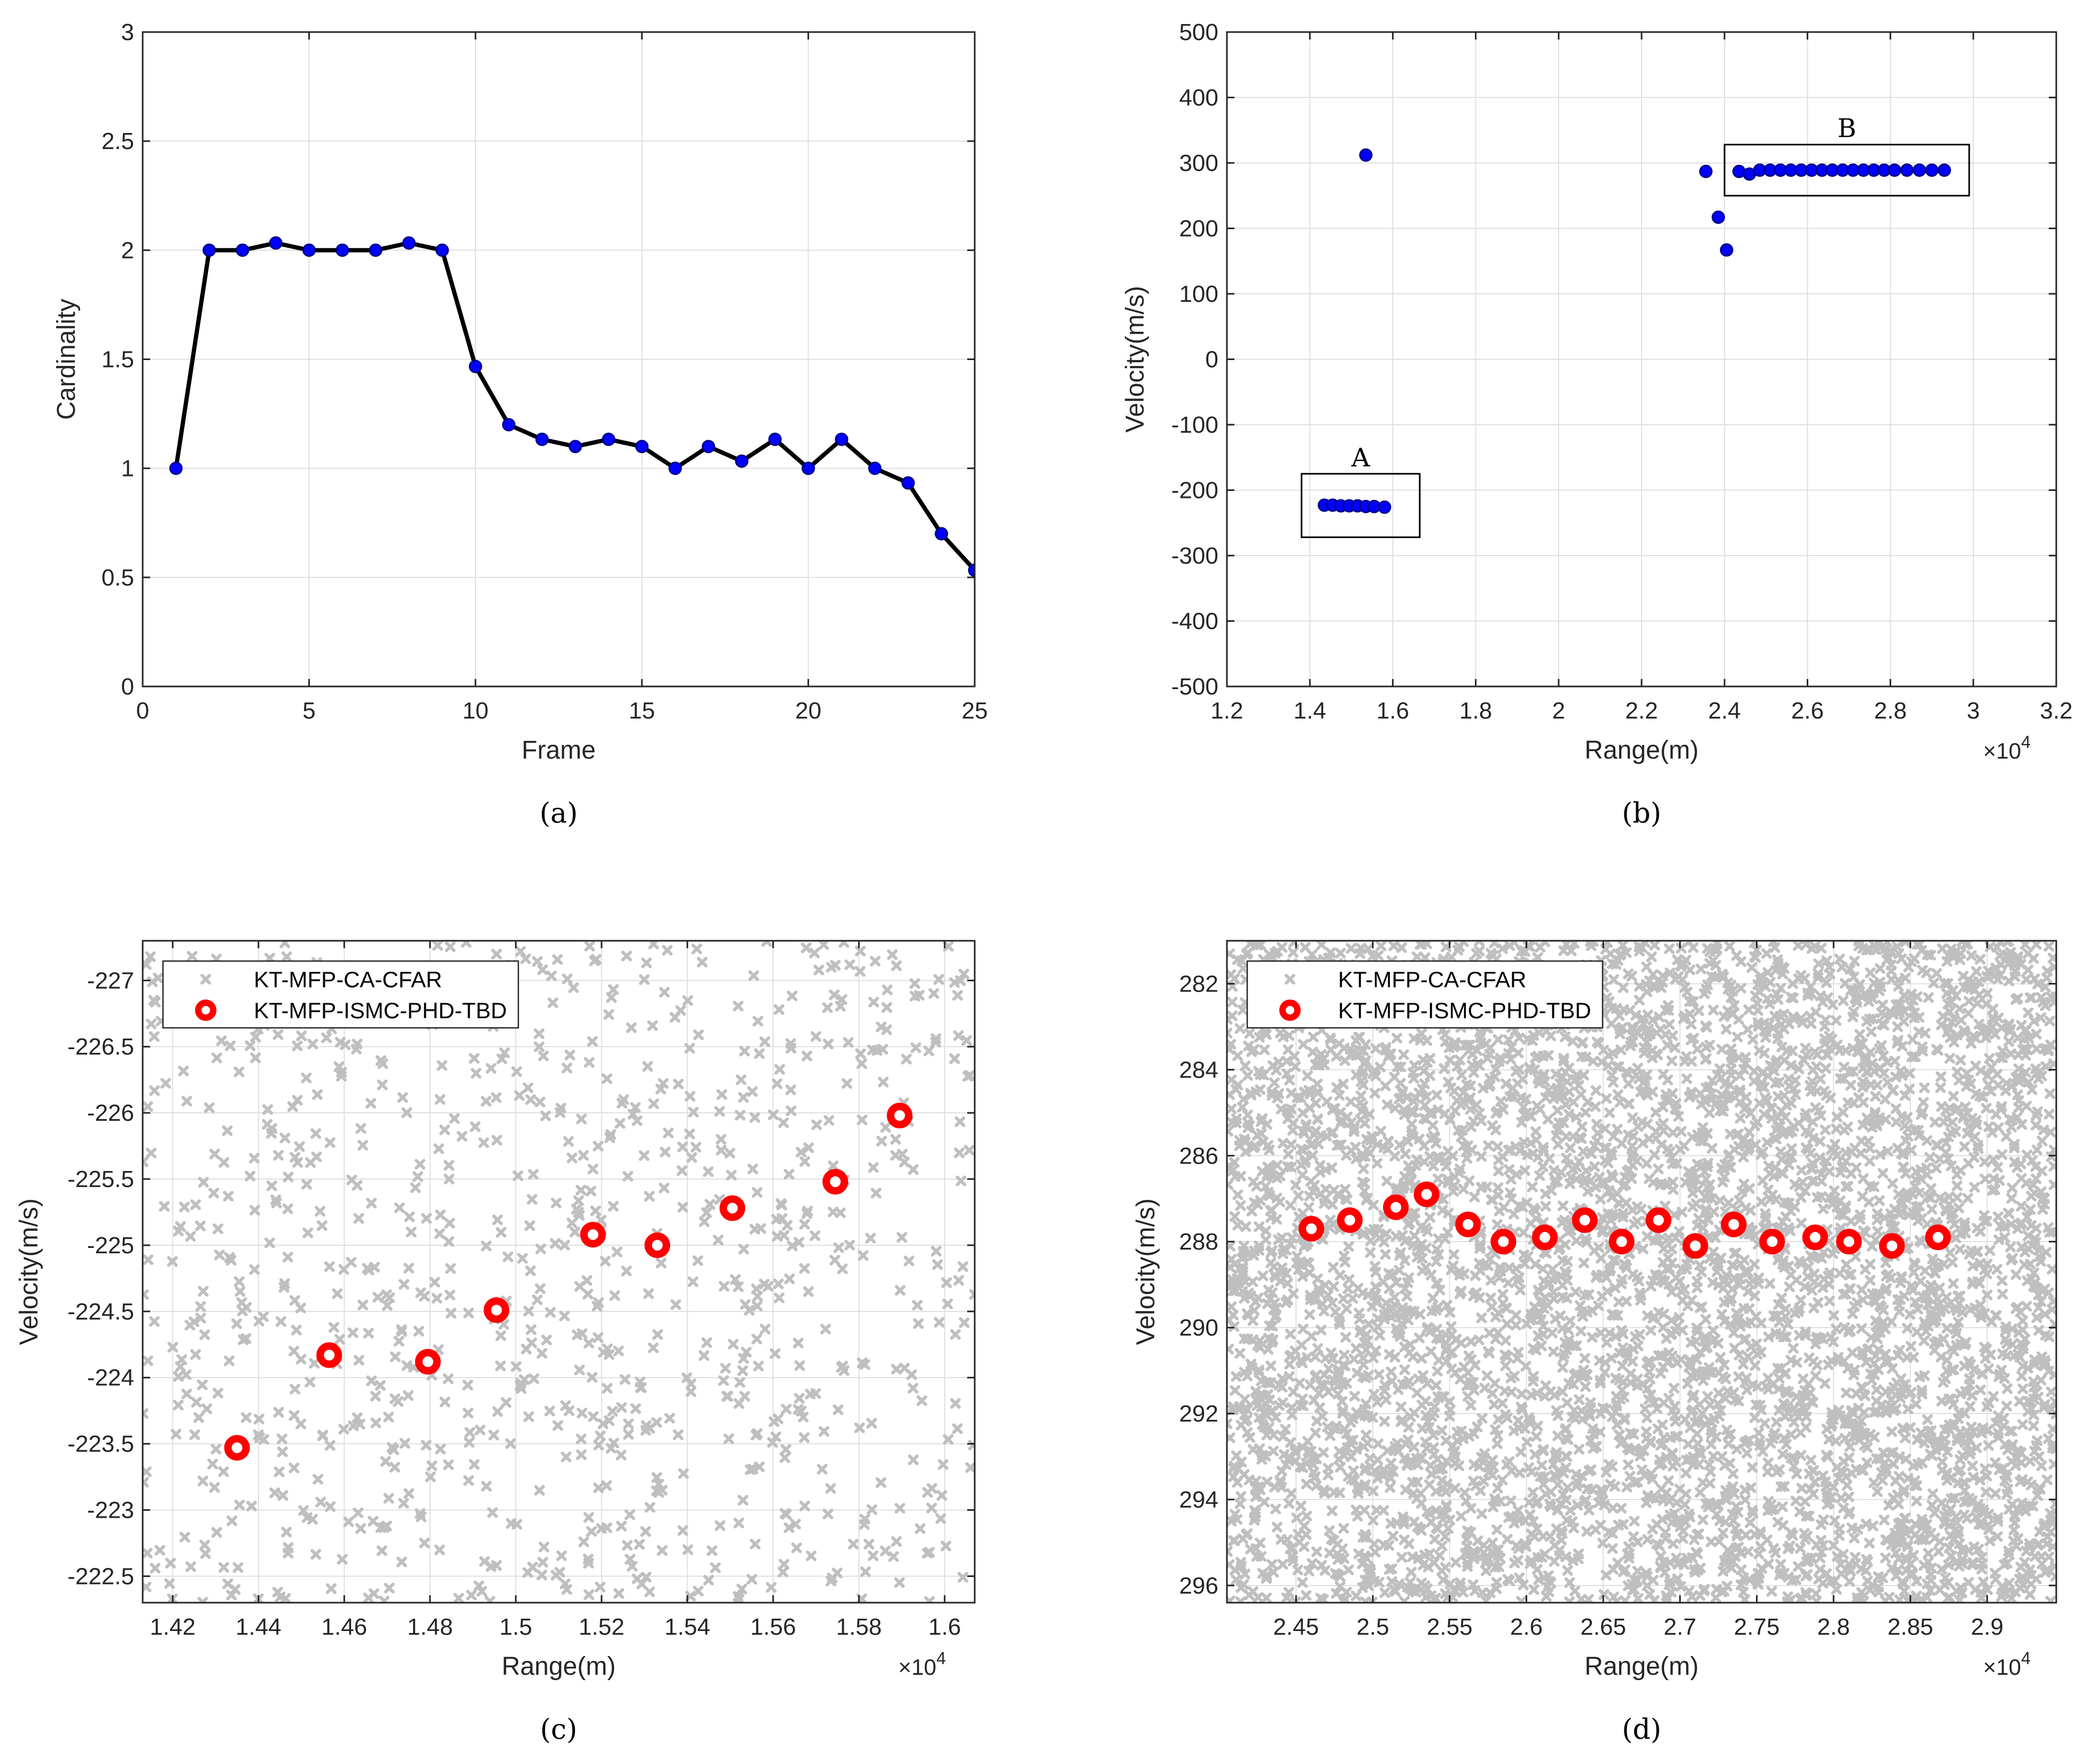  What do you see at coordinates (100, 1444) in the screenshot?
I see `y-tick-label: -223.5` at bounding box center [100, 1444].